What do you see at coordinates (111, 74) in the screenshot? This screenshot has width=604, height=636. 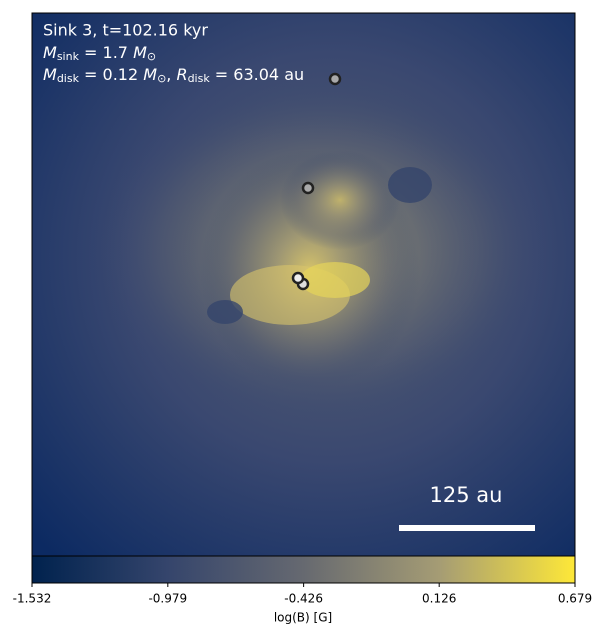 I see `value: = 0.12` at bounding box center [111, 74].